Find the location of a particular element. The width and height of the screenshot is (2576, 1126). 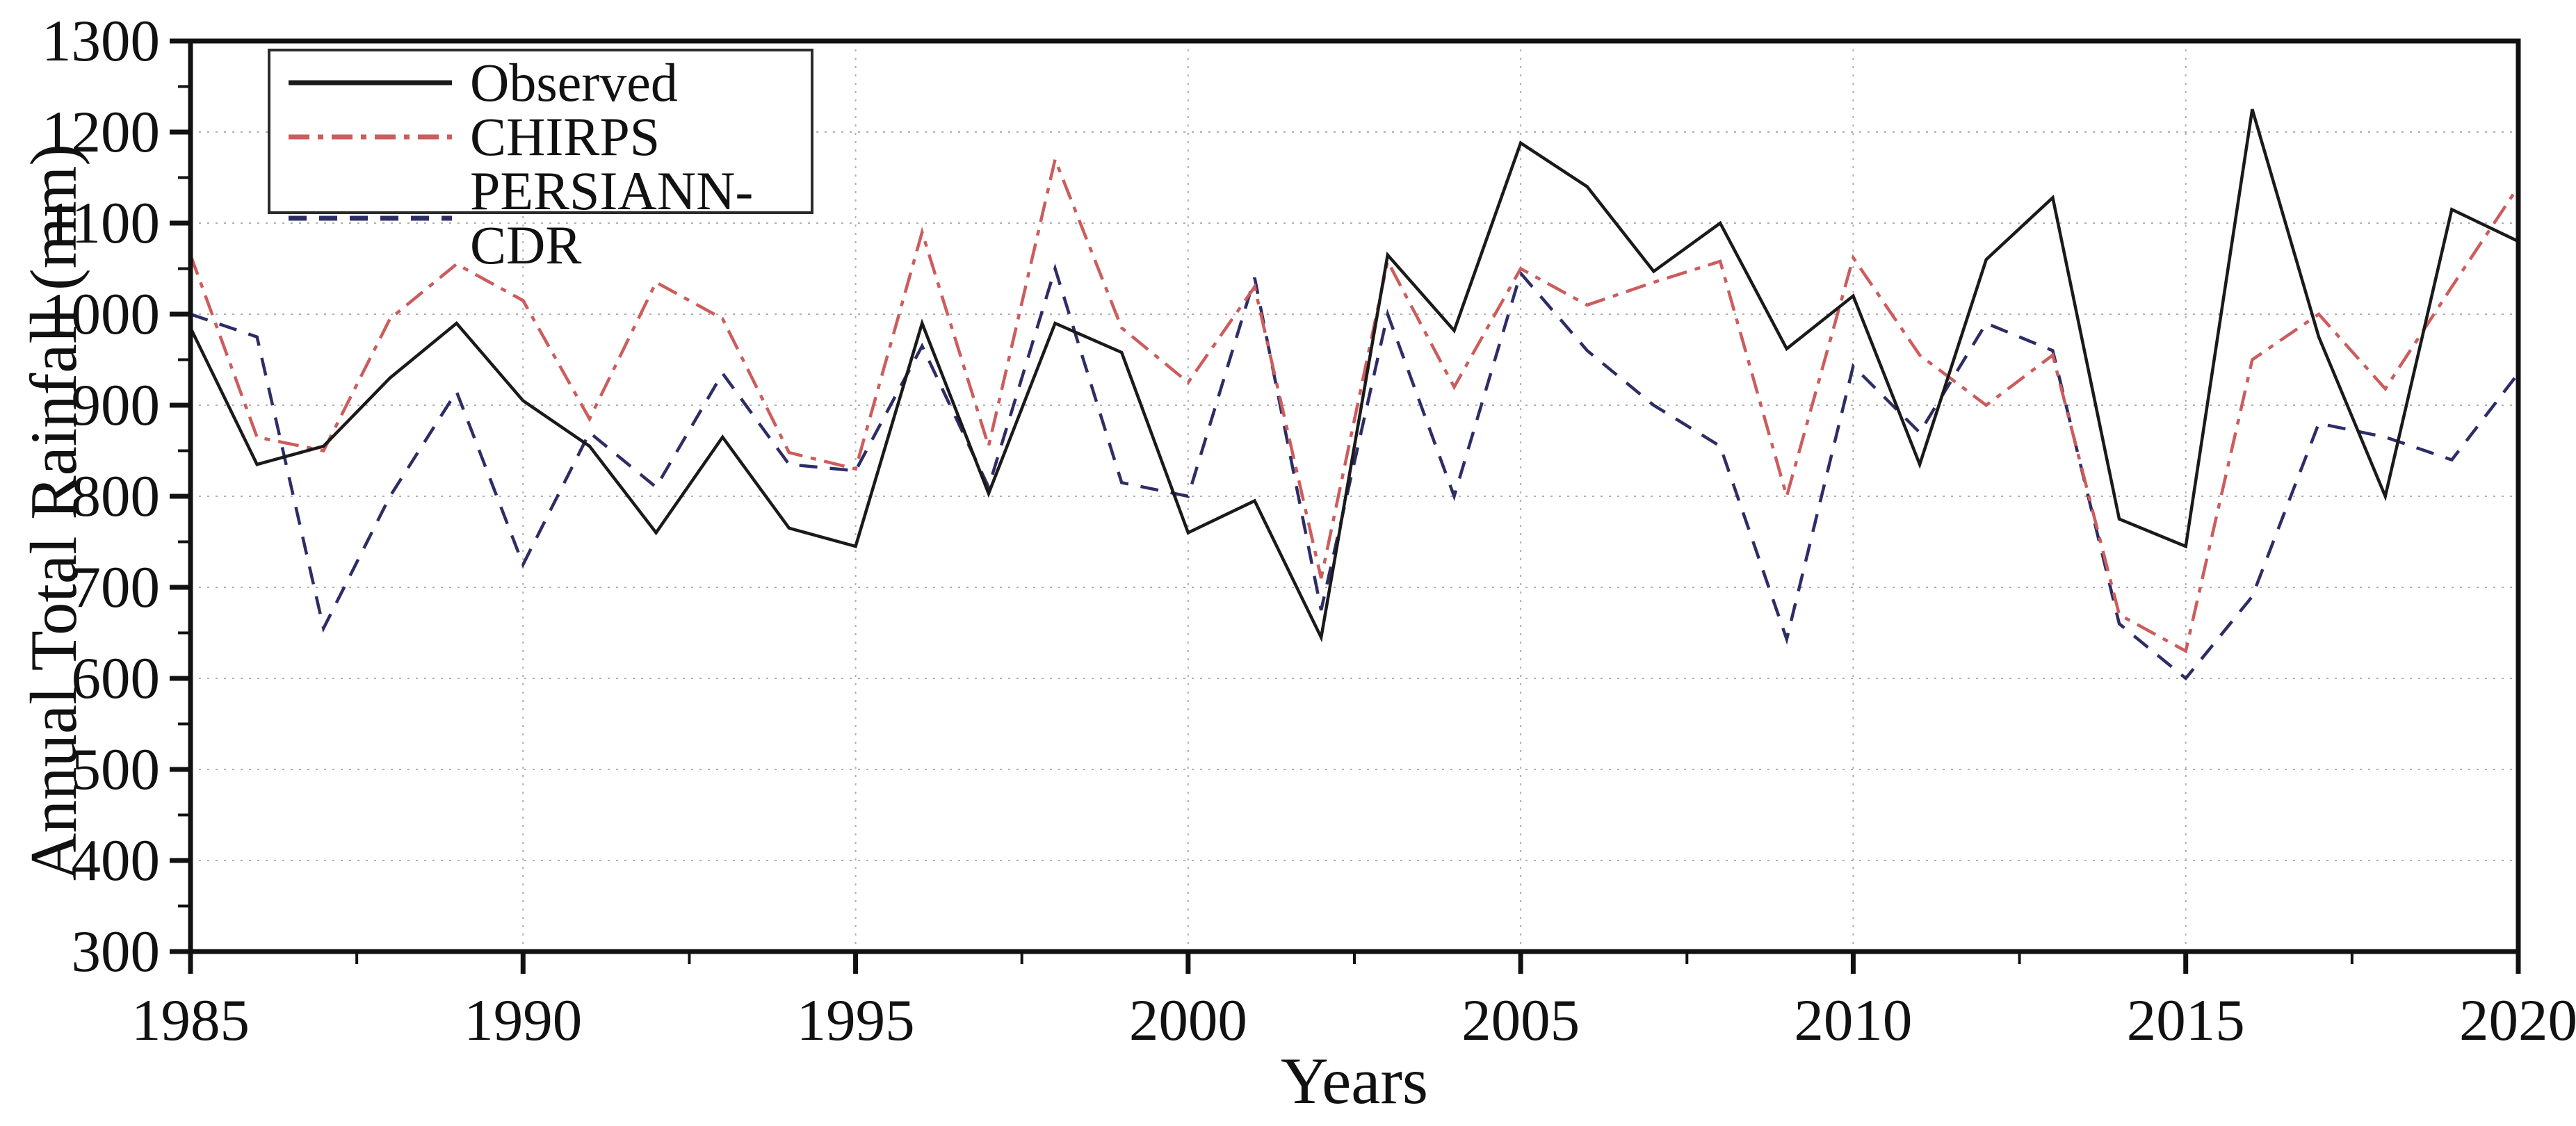

y-tick-label: 1100 is located at coordinates (102, 223).